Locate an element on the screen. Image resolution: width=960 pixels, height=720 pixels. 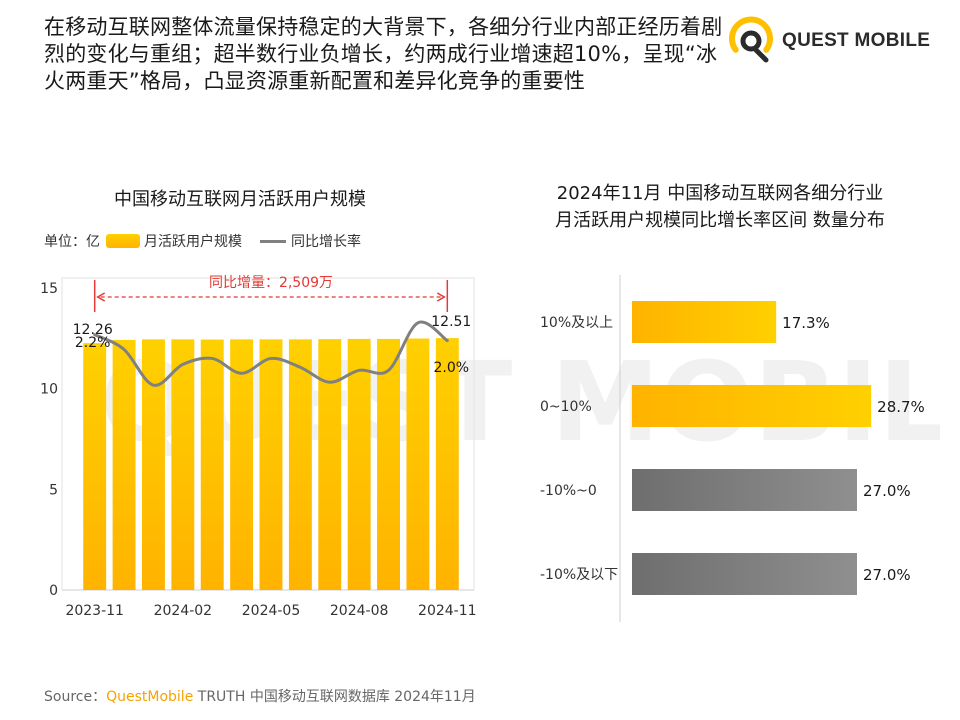
yoy-increment-annotation: 同比增量：2,509万 is located at coordinates (271, 283).